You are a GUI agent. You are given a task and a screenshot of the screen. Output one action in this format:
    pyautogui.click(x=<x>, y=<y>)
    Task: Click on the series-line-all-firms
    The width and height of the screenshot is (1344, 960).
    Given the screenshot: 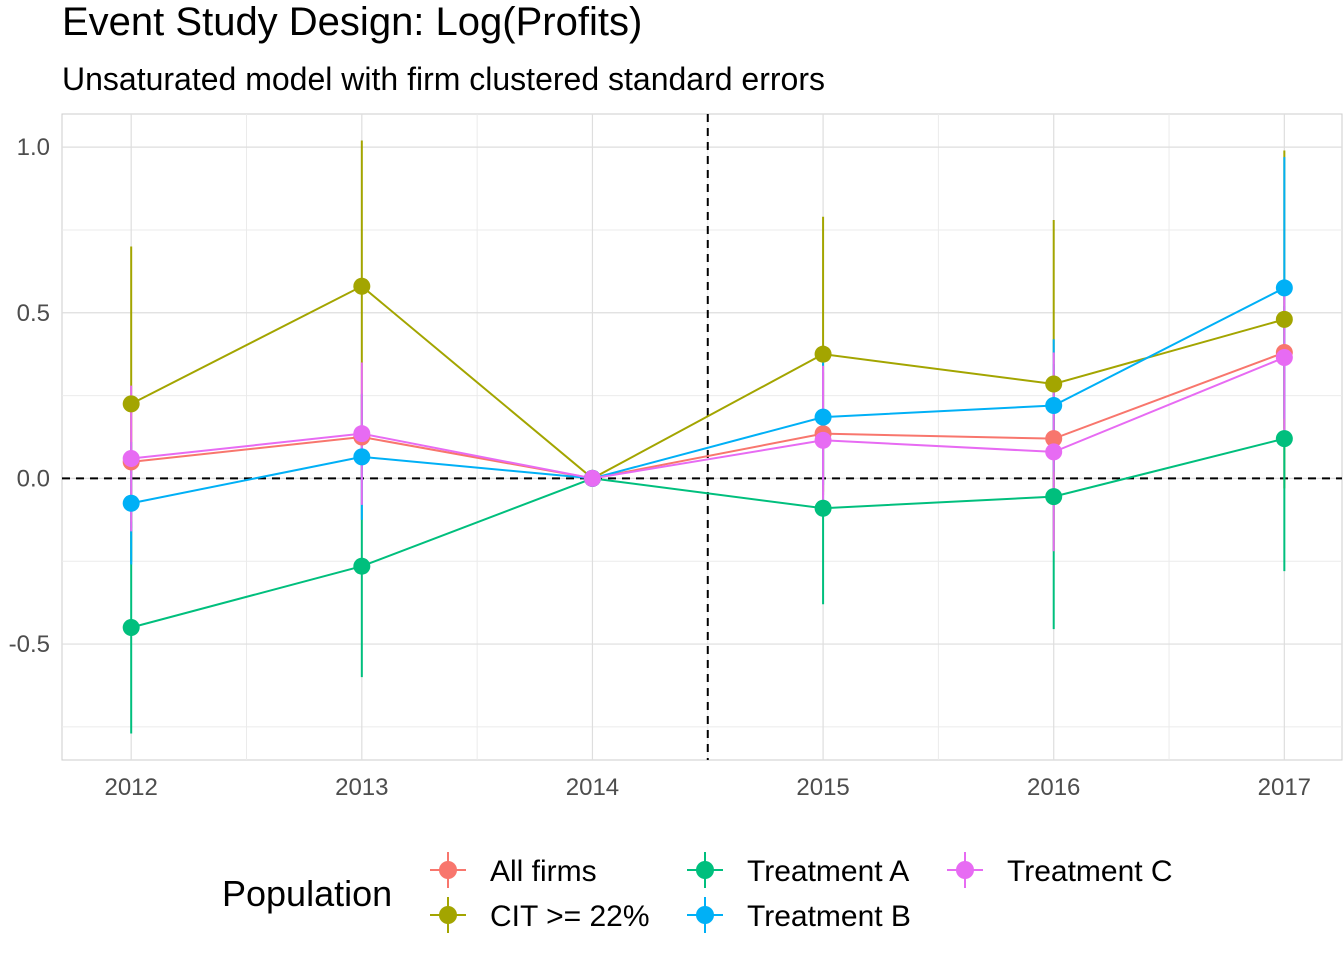 What is the action you would take?
    pyautogui.click(x=708, y=415)
    